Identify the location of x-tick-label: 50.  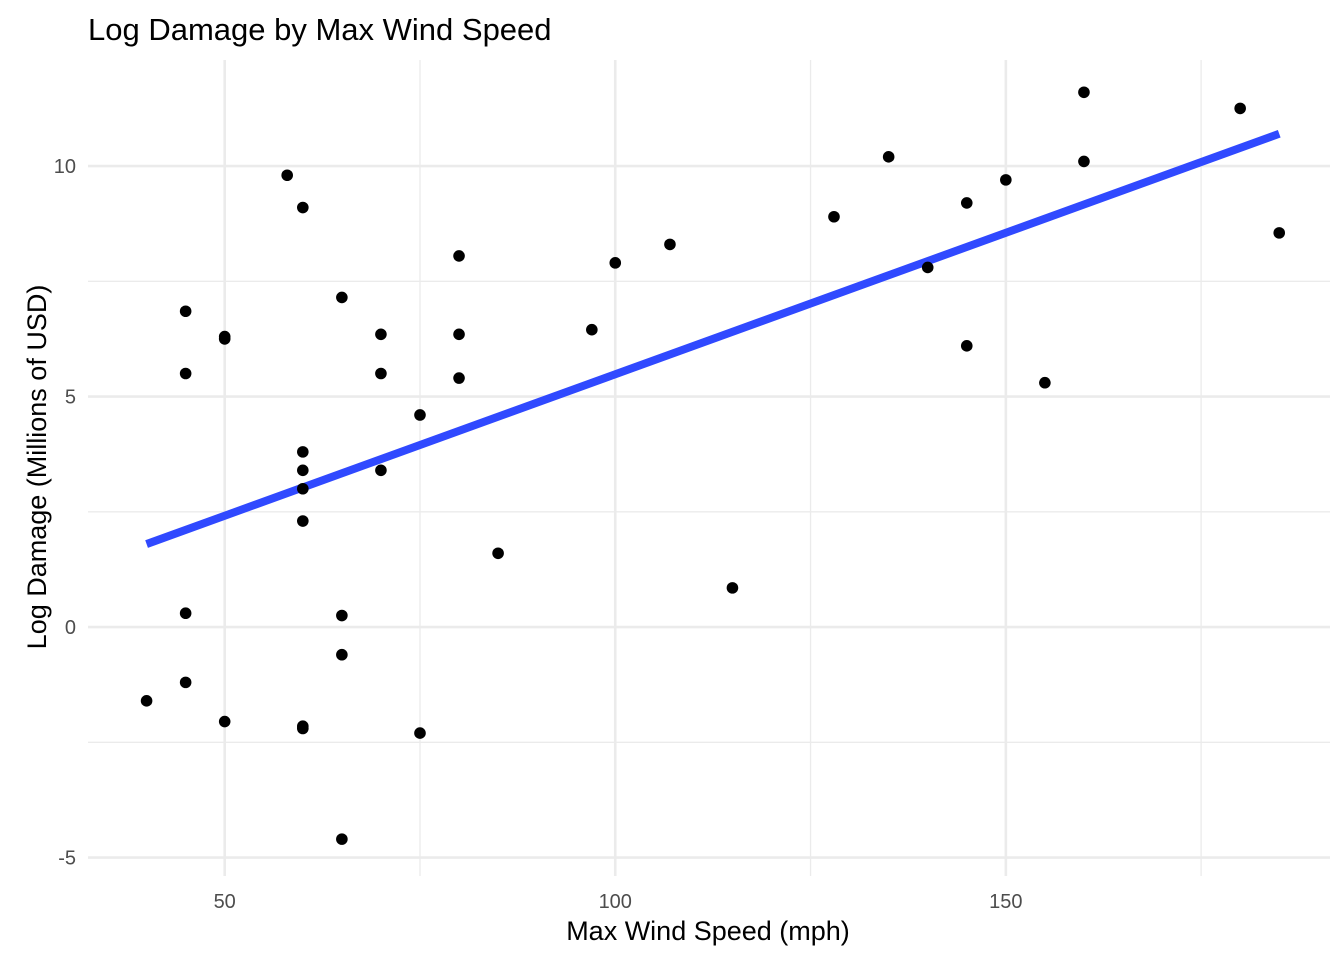
(225, 902).